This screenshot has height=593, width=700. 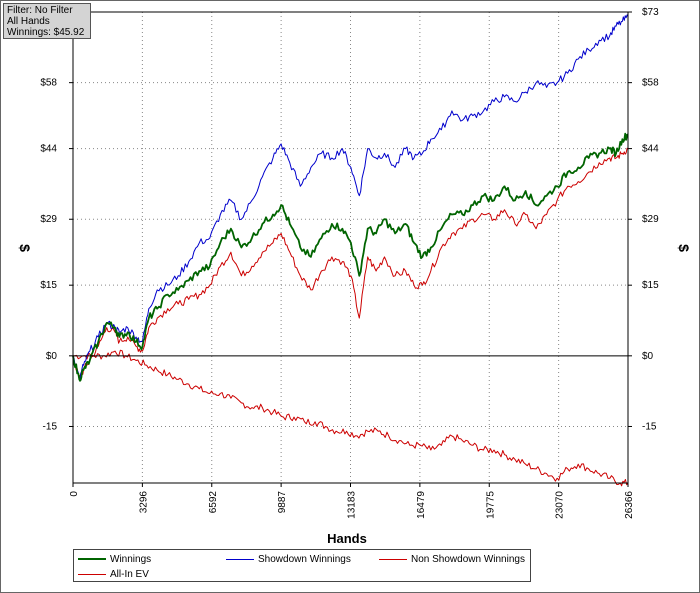 I want to click on y-axis-label-left: $, so click(x=25, y=248).